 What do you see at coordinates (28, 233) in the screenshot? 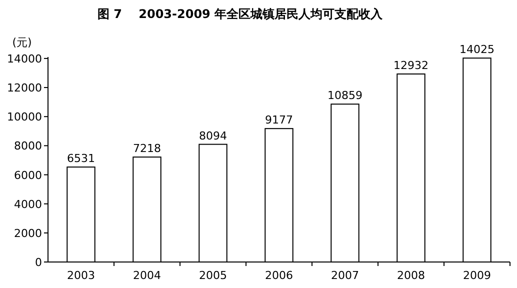
I see `y-tick-label: 2000` at bounding box center [28, 233].